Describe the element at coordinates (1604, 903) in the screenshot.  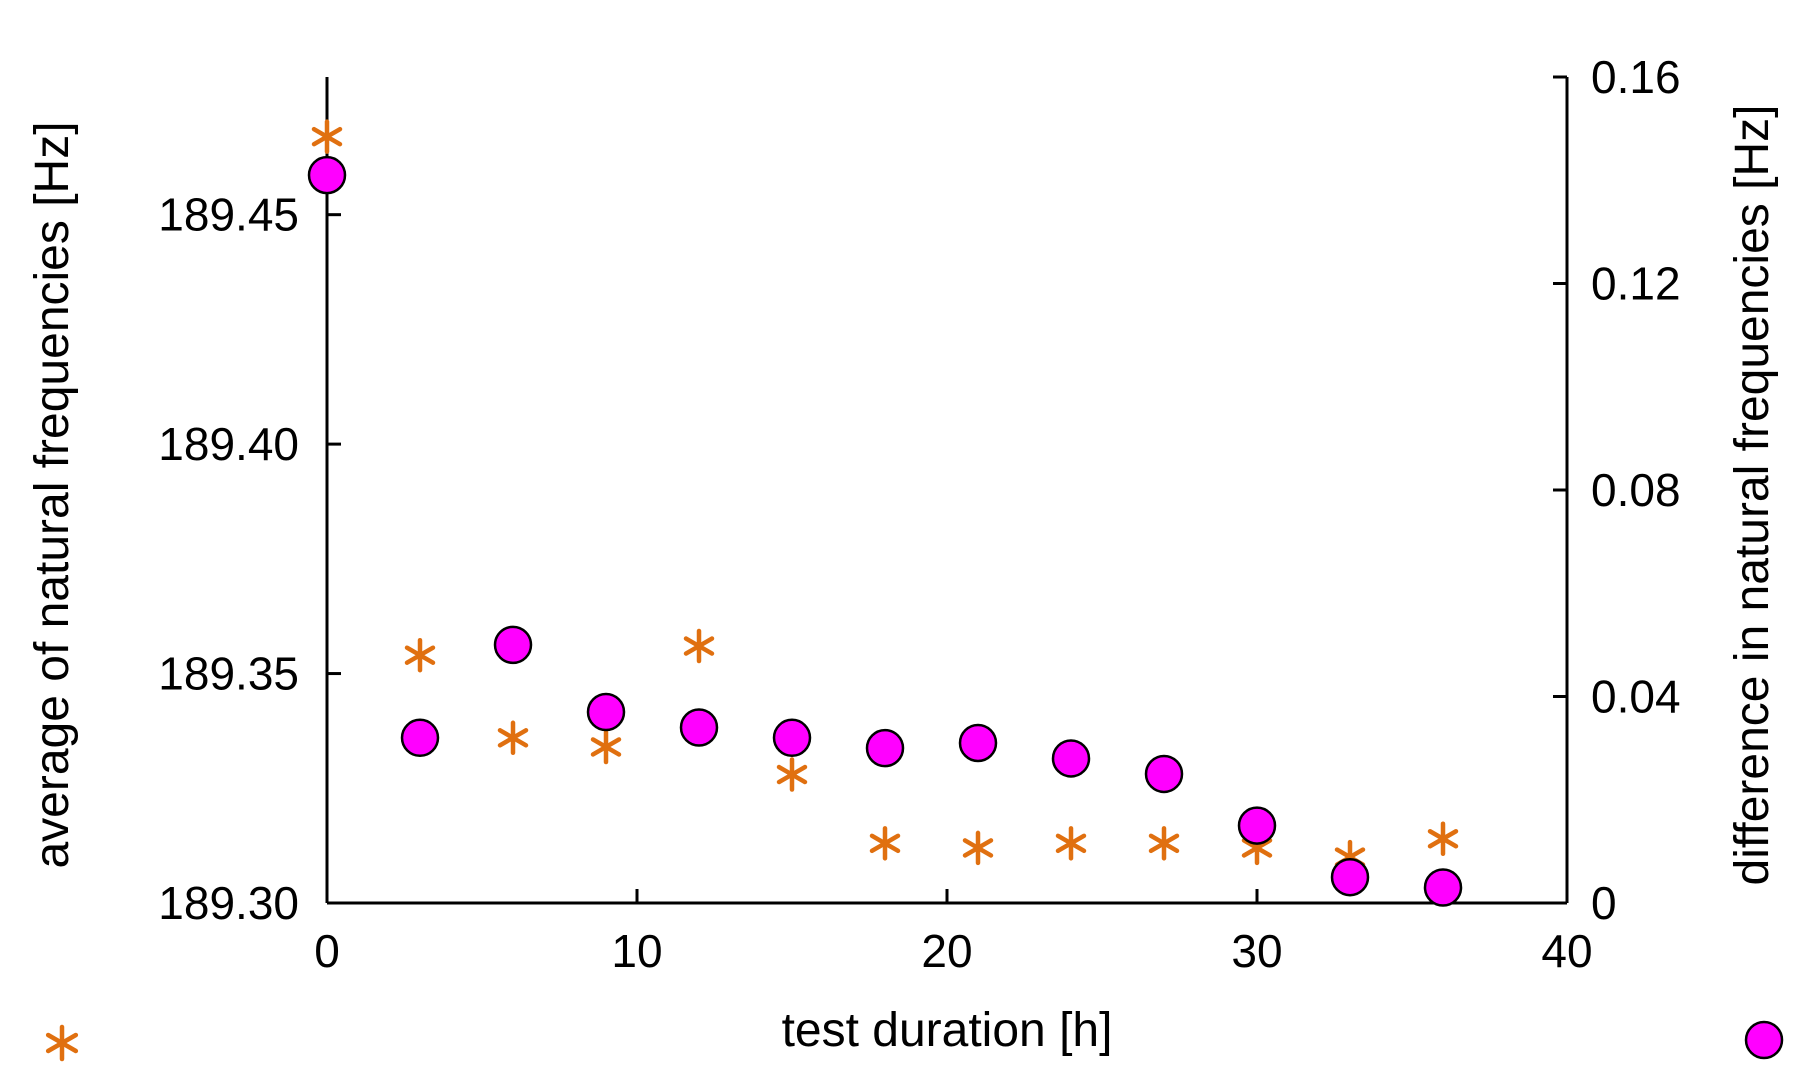
I see `right-y-tick-label: 0` at that location.